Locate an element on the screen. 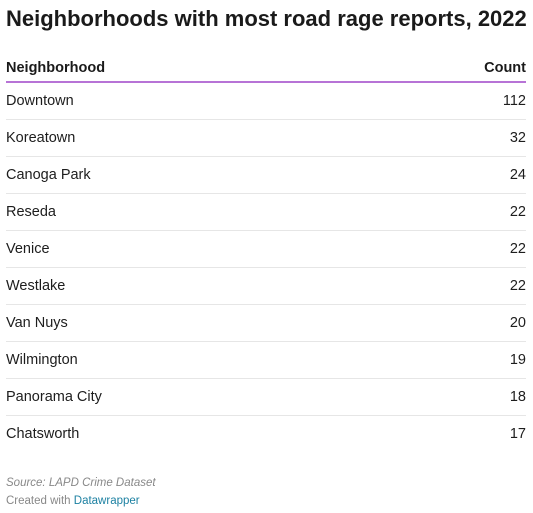 The height and width of the screenshot is (513, 533). table-row: Downtown 112 is located at coordinates (266, 101).